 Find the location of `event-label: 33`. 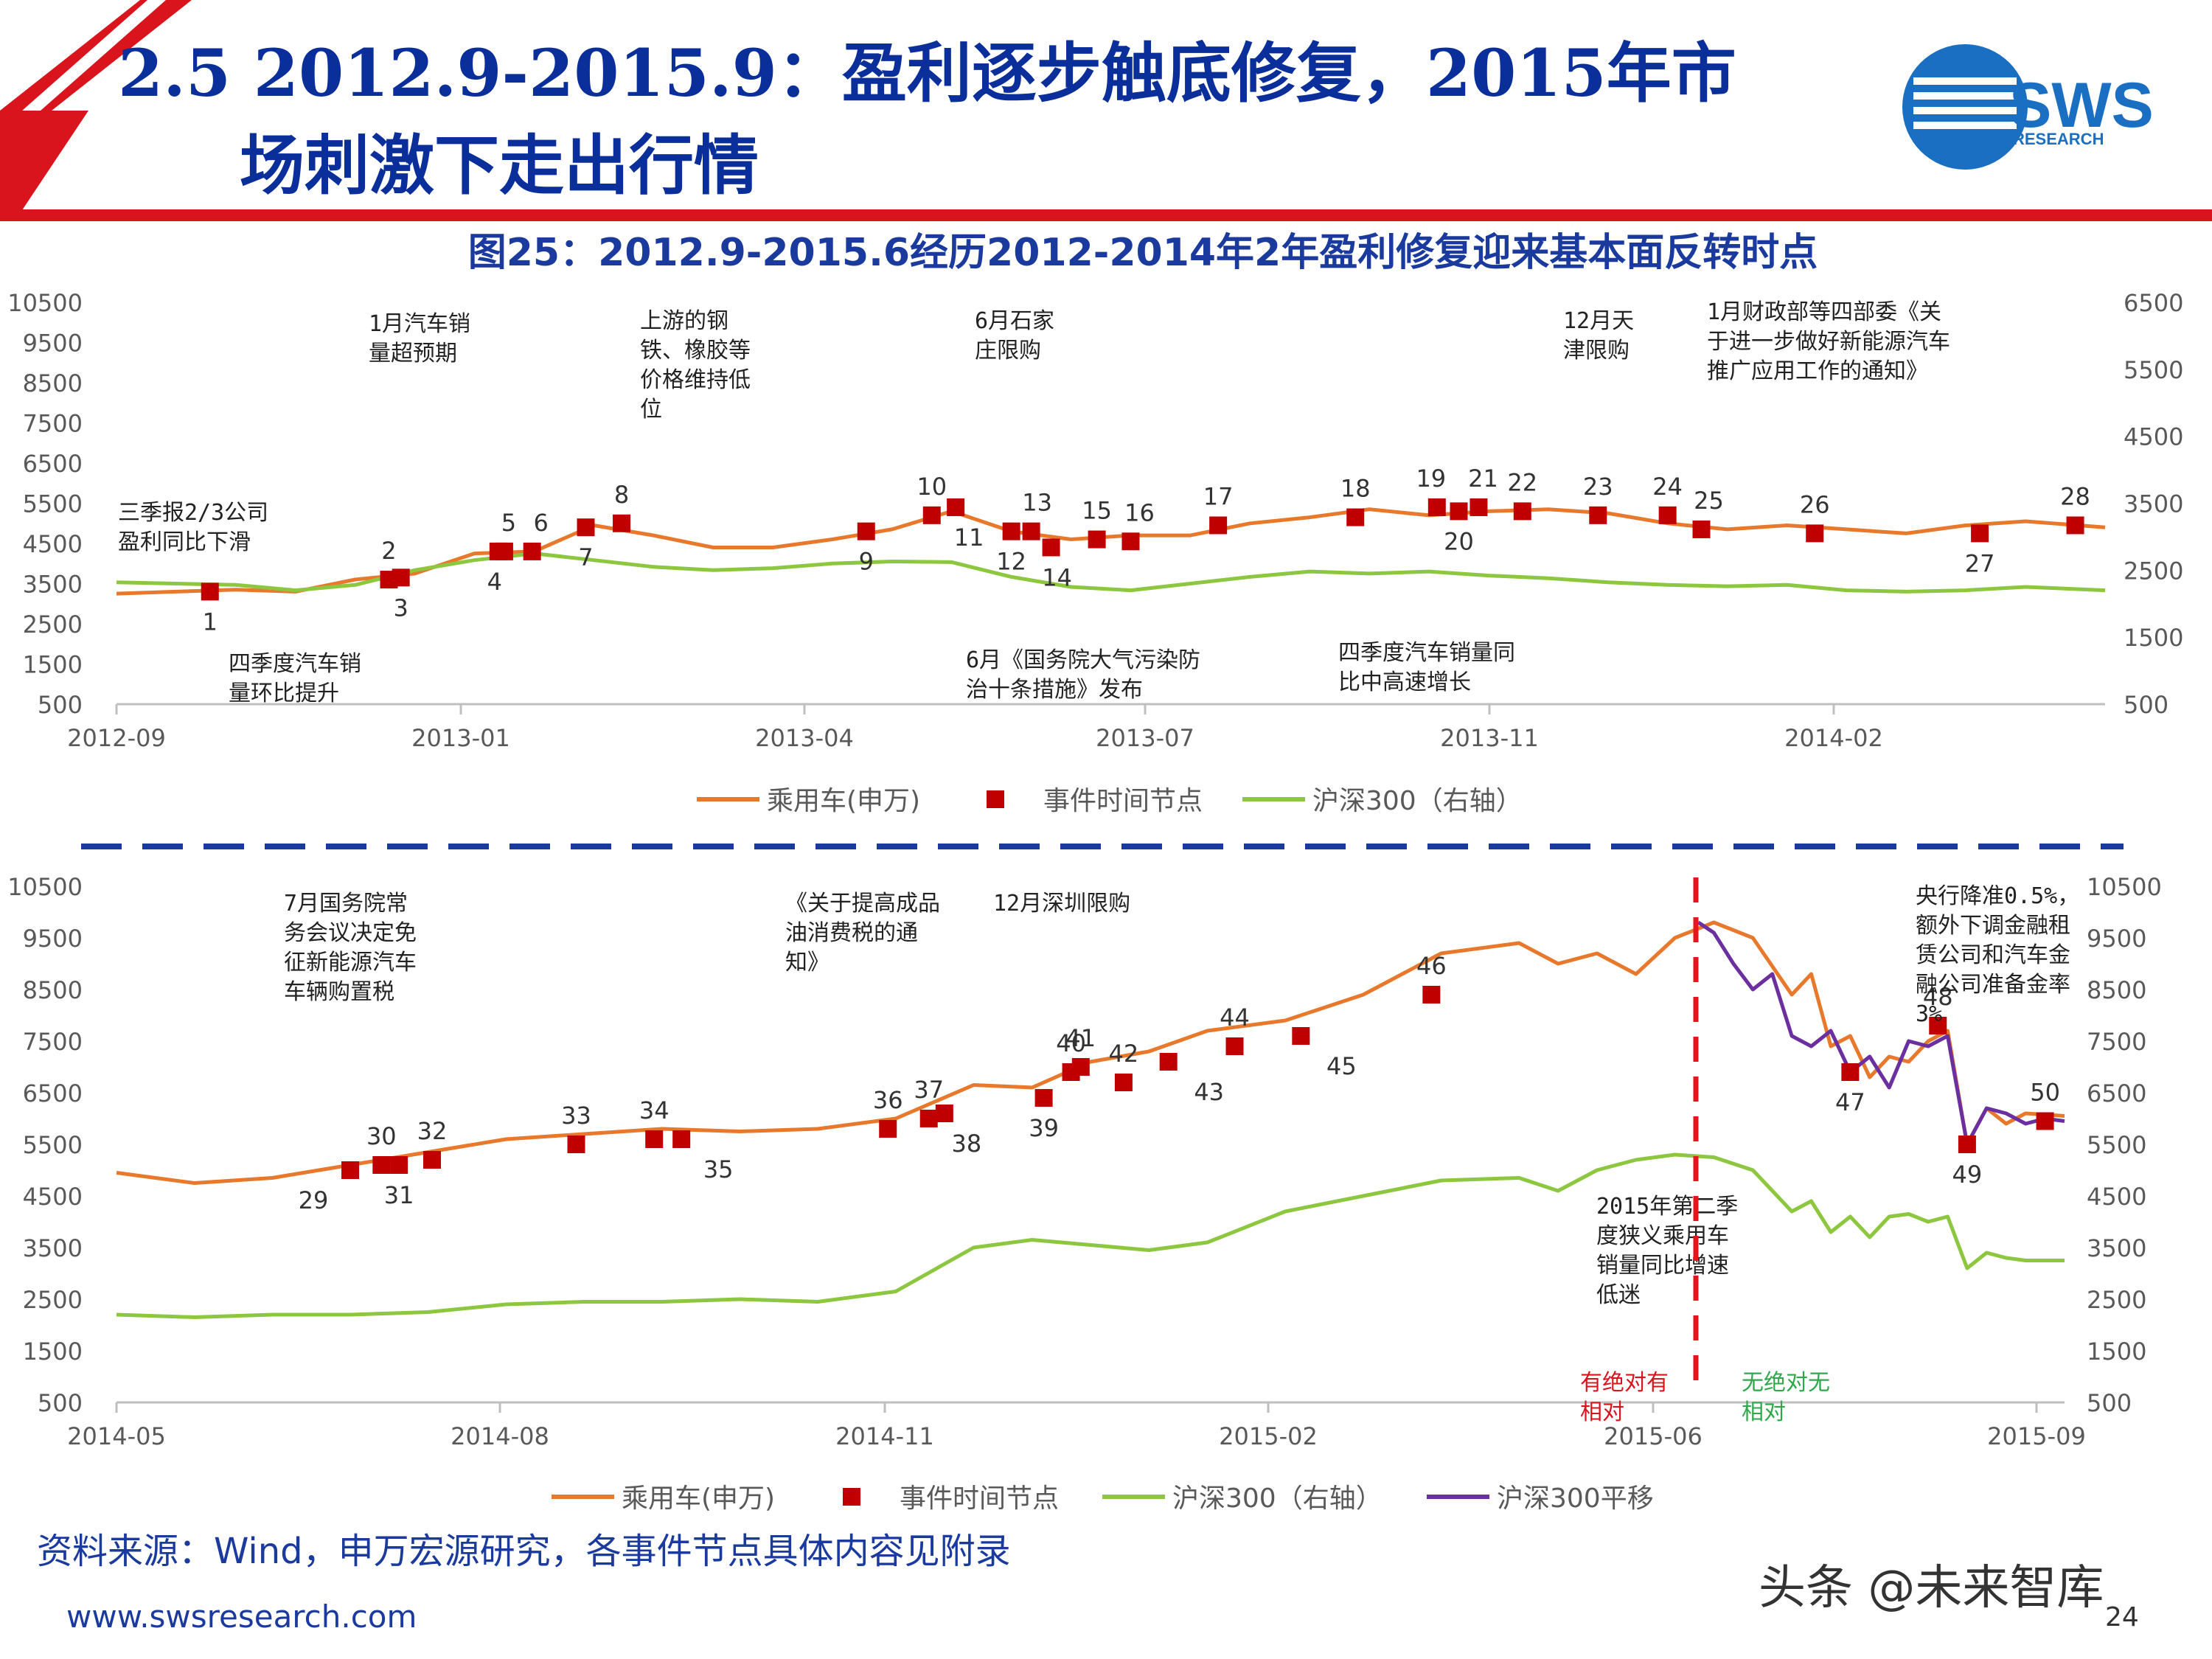

event-label: 33 is located at coordinates (576, 1116).